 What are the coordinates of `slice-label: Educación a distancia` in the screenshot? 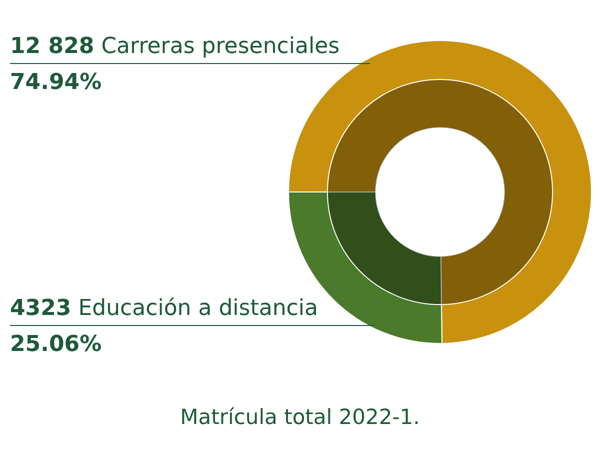 It's located at (198, 308).